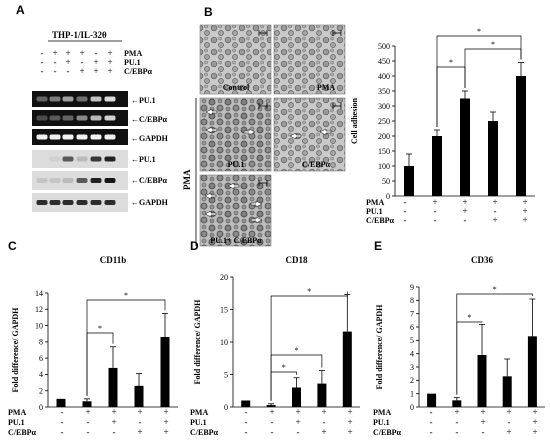  What do you see at coordinates (384, 151) in the screenshot?
I see `y-tick-label: 150` at bounding box center [384, 151].